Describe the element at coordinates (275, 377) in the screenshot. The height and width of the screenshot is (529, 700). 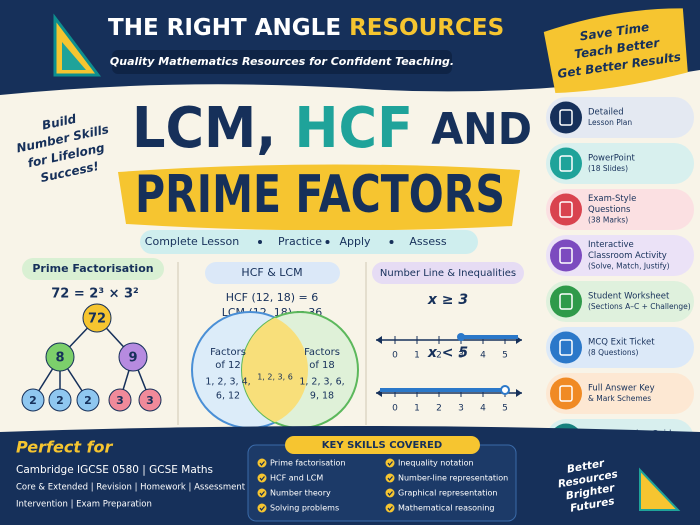
I see `venn-text: 1, 2, 3, 6` at that location.